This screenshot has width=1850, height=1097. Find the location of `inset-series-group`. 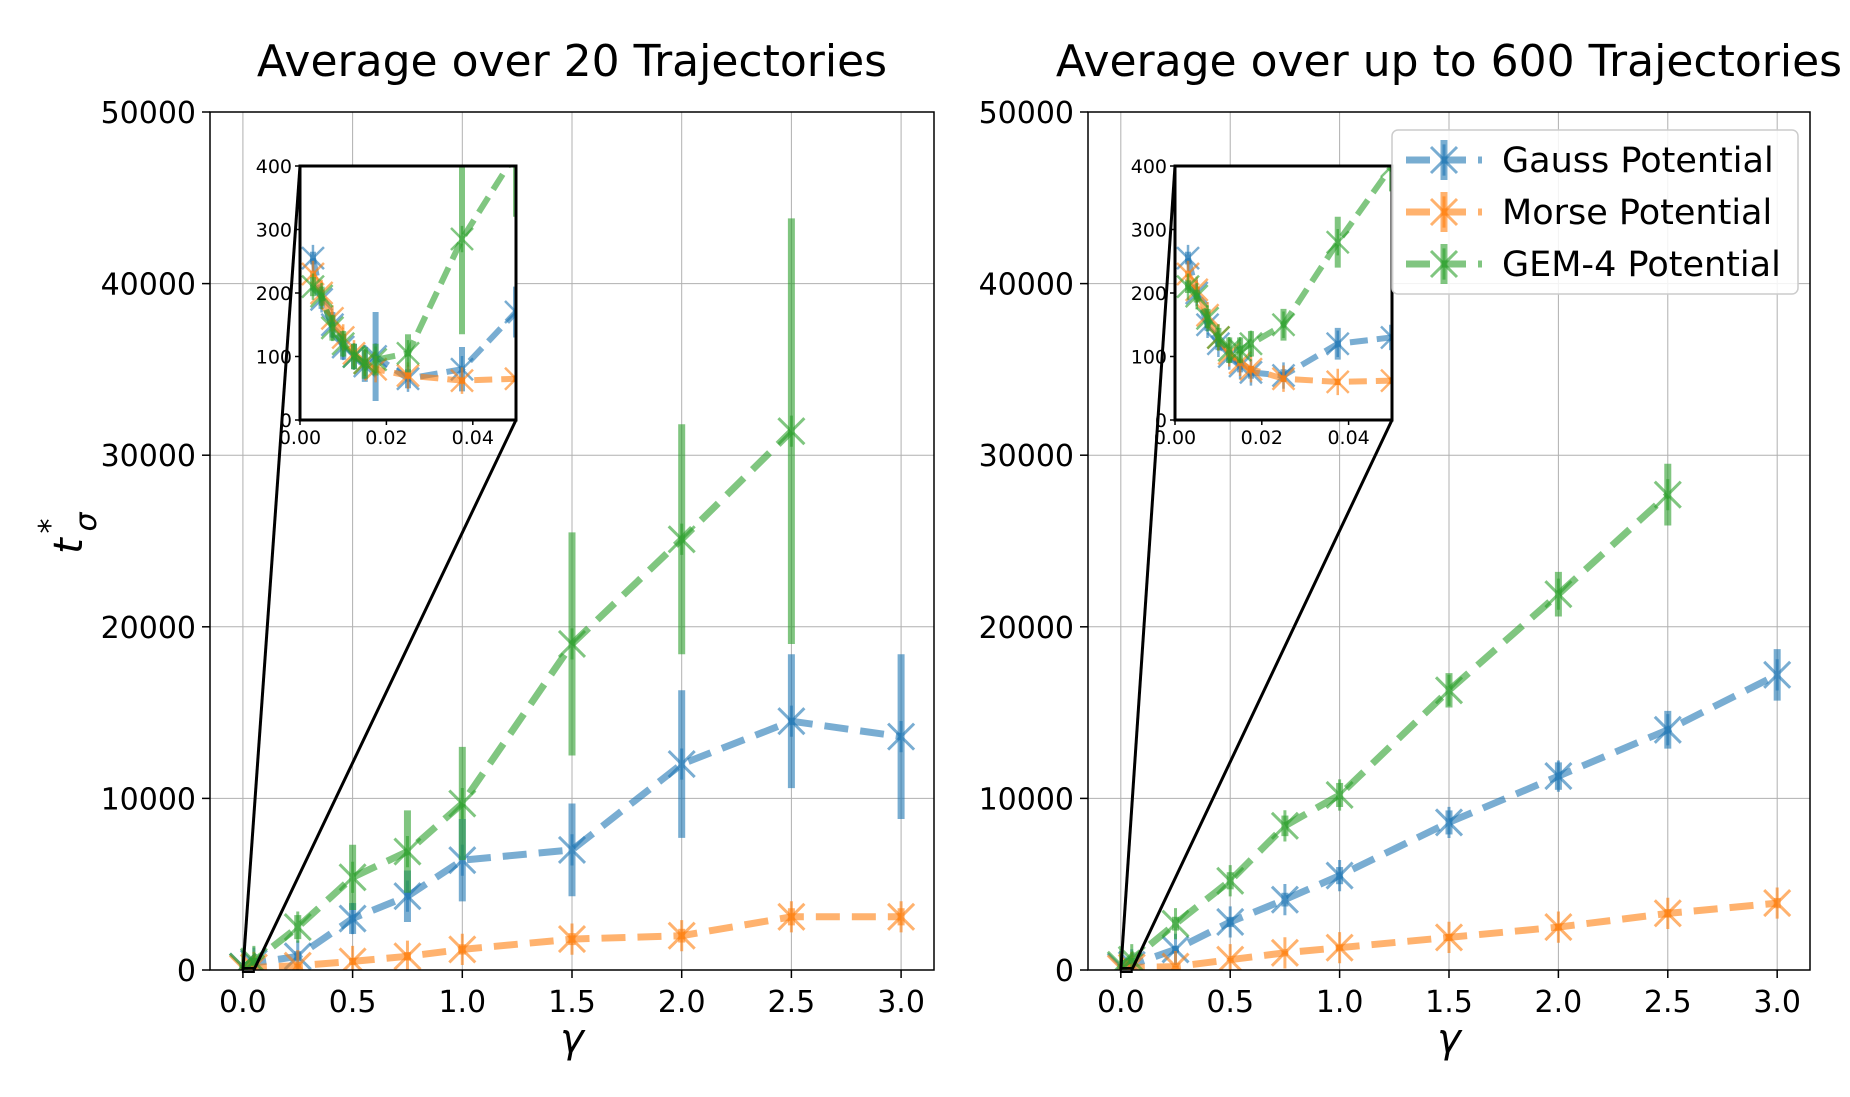

inset-series-group is located at coordinates (1284, 281).